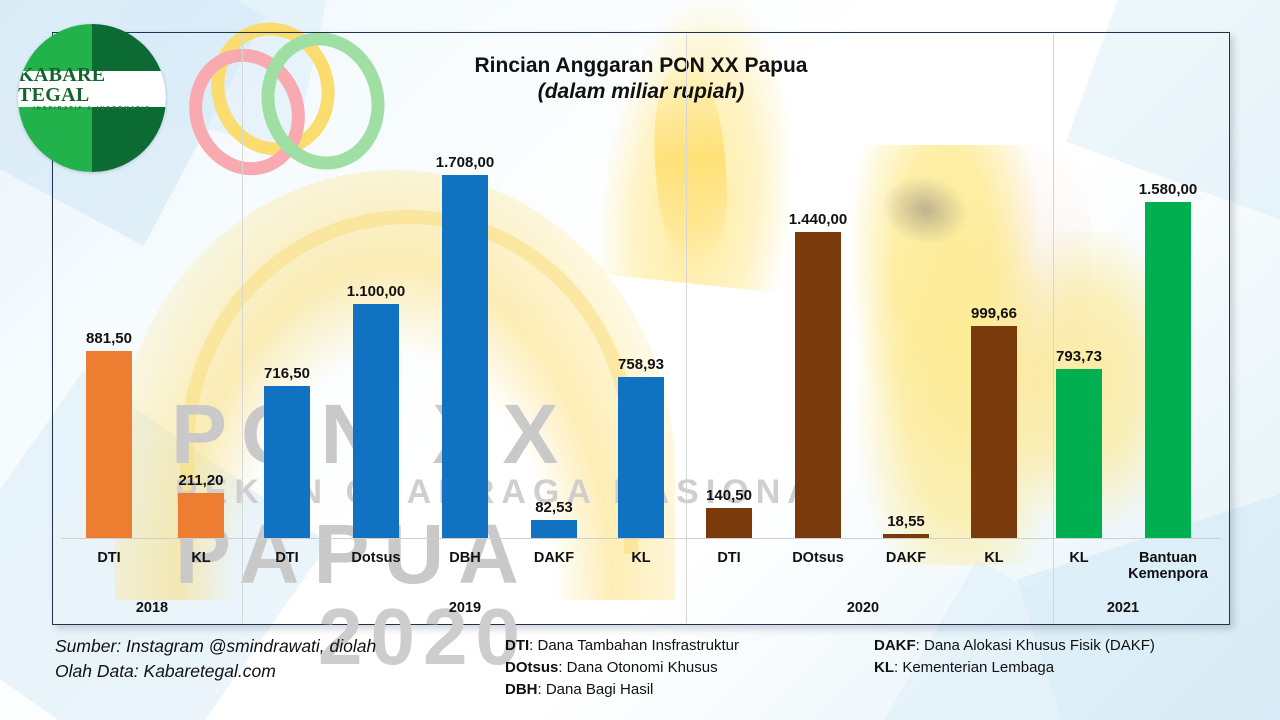 This screenshot has width=1280, height=720. Describe the element at coordinates (109, 338) in the screenshot. I see `bar-value-label: 881,50` at that location.